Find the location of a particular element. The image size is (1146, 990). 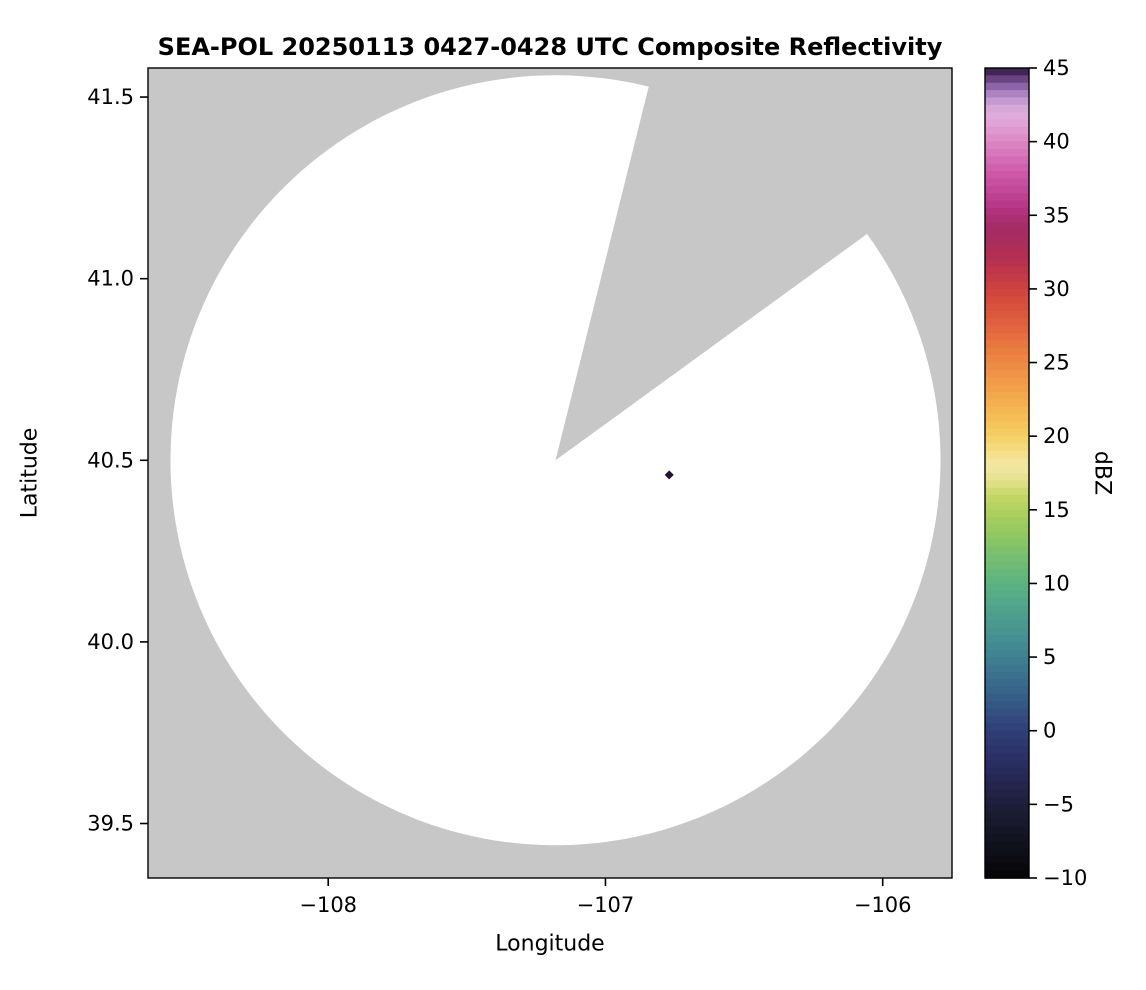

colorbar-tick-label: 15 is located at coordinates (1056, 510).